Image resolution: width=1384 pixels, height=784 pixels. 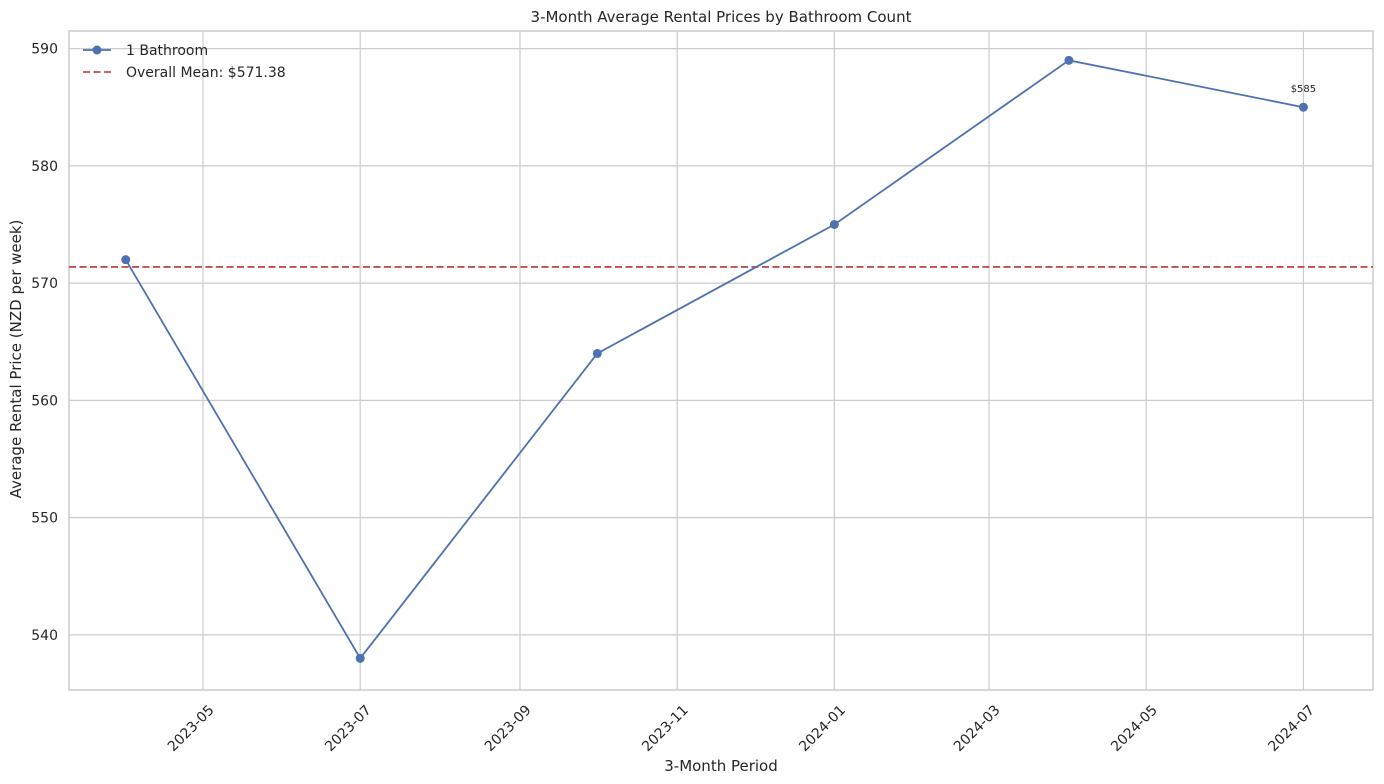 I want to click on x-axis-label: 3-Month Period, so click(x=721, y=766).